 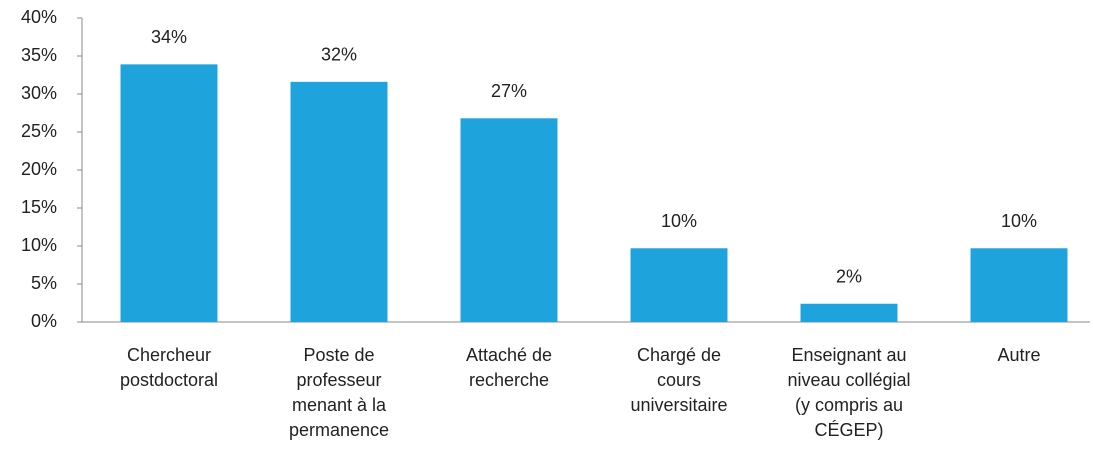 I want to click on x-tick-label: Autre, so click(x=1018, y=355).